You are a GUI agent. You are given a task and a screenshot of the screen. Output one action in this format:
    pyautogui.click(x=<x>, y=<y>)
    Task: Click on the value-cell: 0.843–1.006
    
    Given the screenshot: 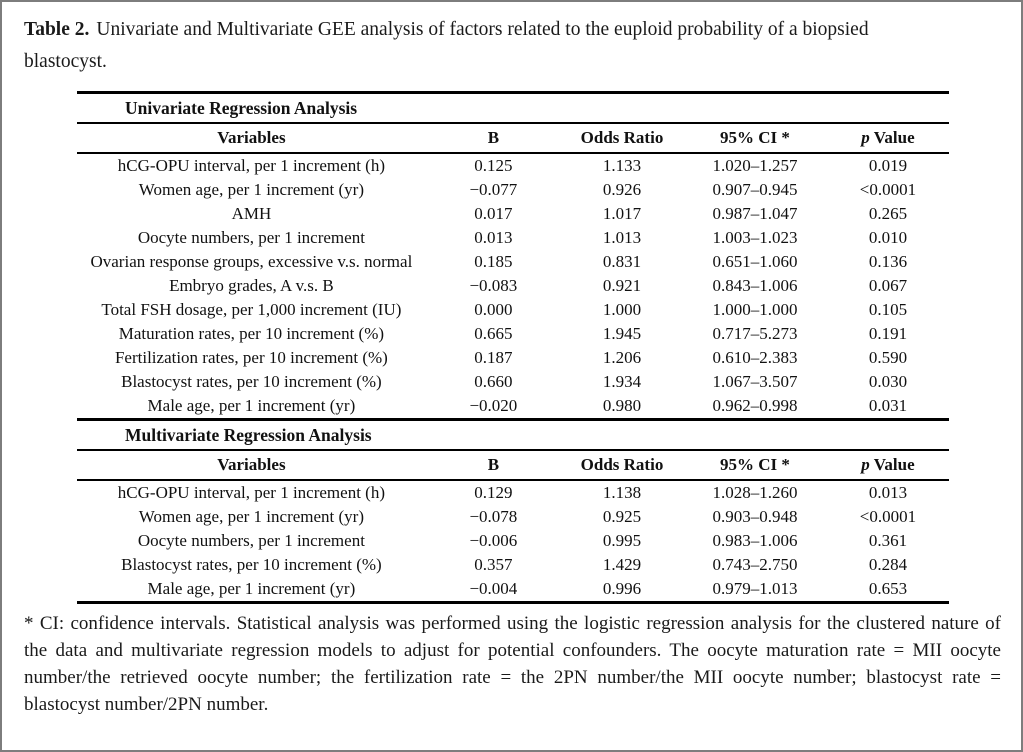 What is the action you would take?
    pyautogui.click(x=755, y=285)
    